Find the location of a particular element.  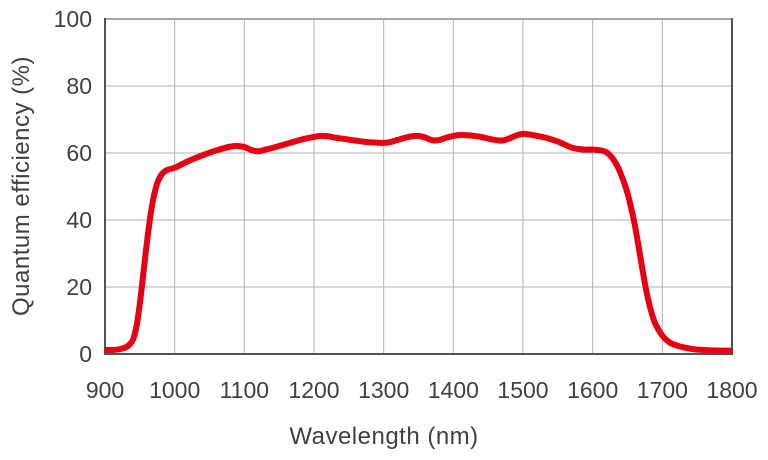

x-tick-label: 1400 is located at coordinates (453, 390).